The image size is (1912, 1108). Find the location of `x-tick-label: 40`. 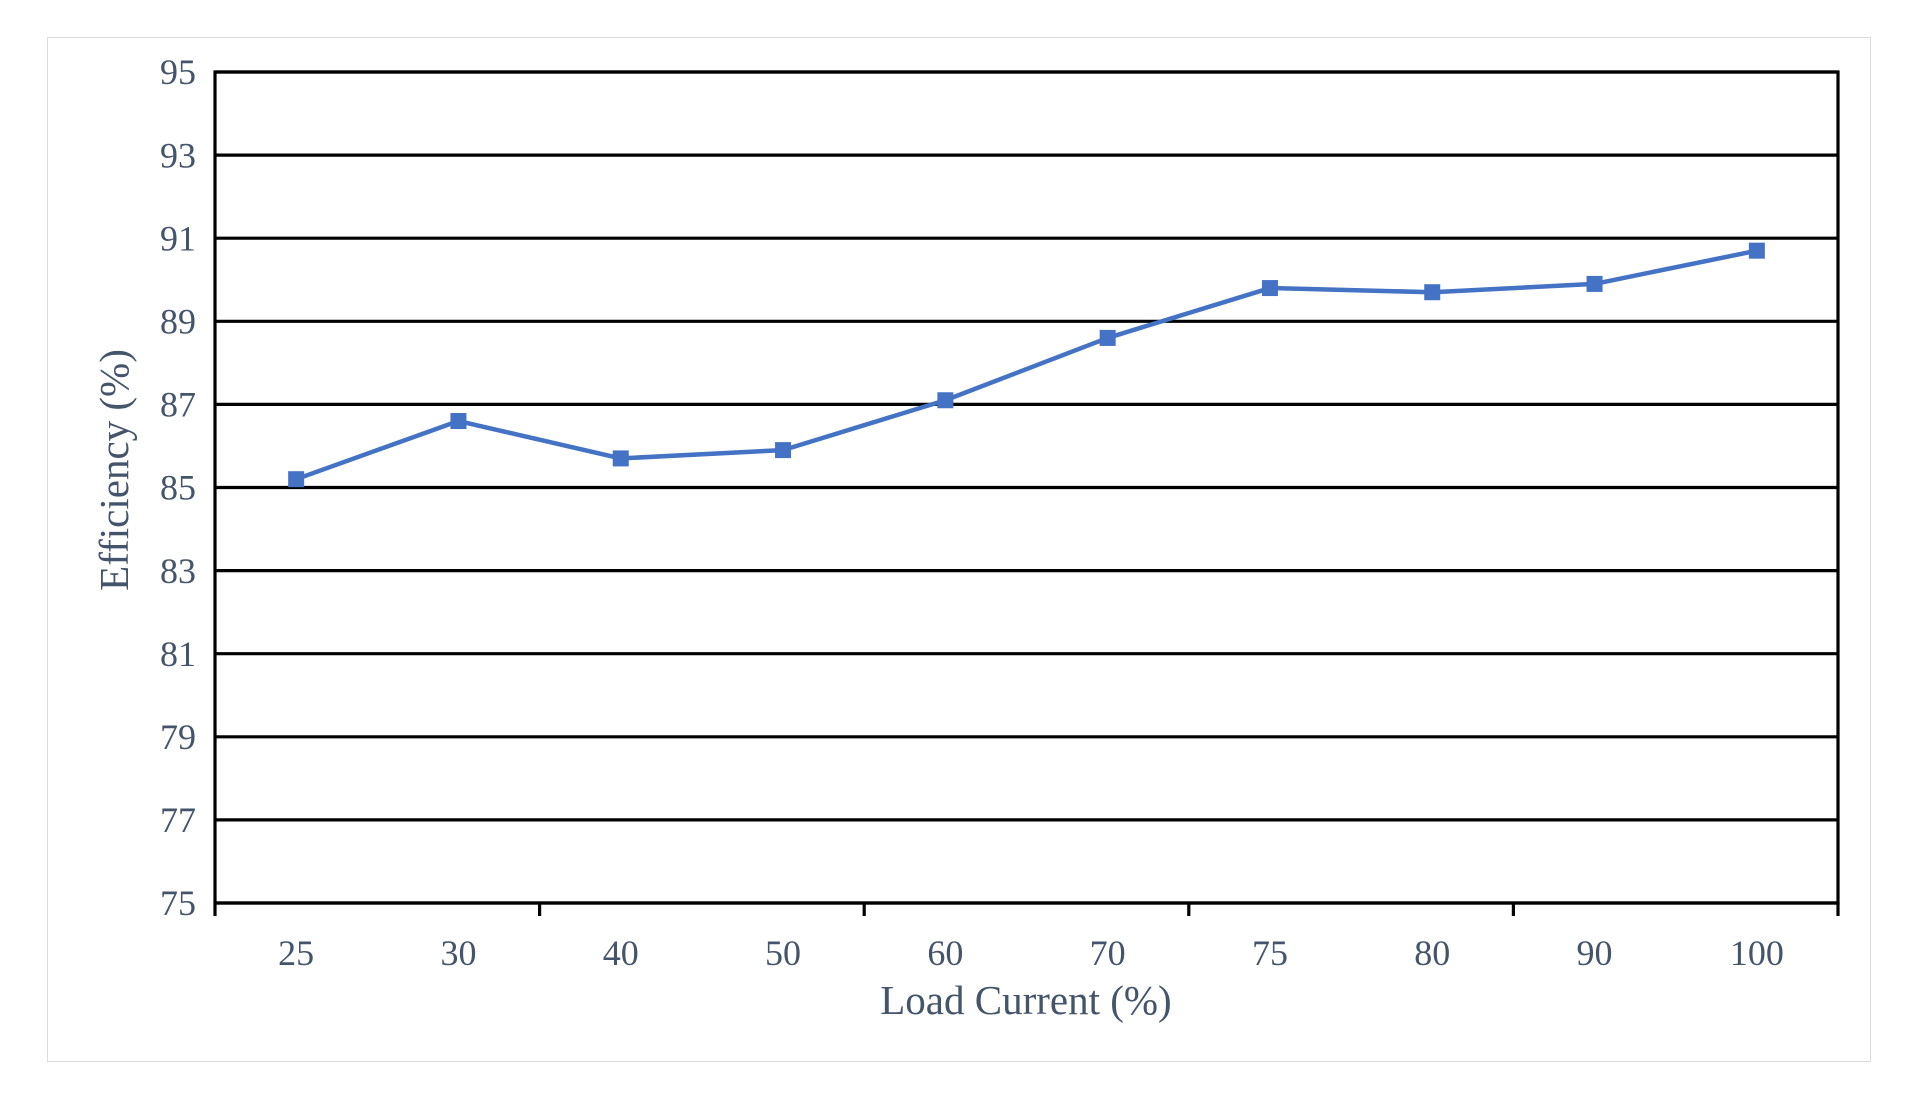

x-tick-label: 40 is located at coordinates (621, 953).